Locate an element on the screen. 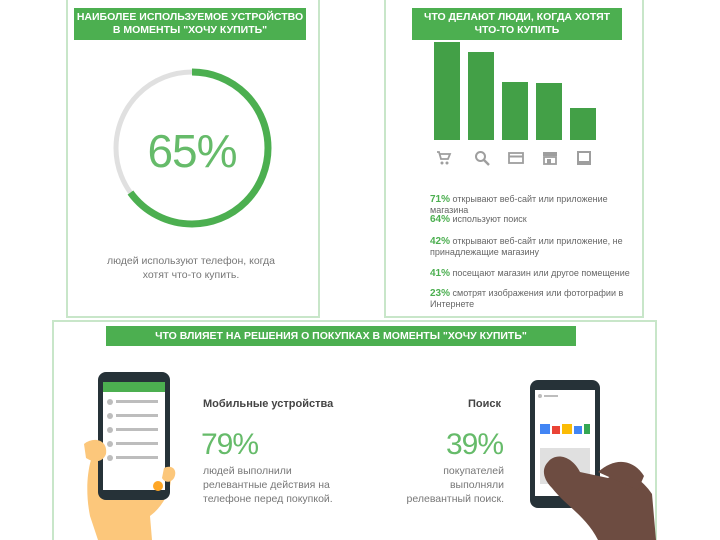 The height and width of the screenshot is (540, 720). stat-item: 64% используют поиск is located at coordinates (478, 219).